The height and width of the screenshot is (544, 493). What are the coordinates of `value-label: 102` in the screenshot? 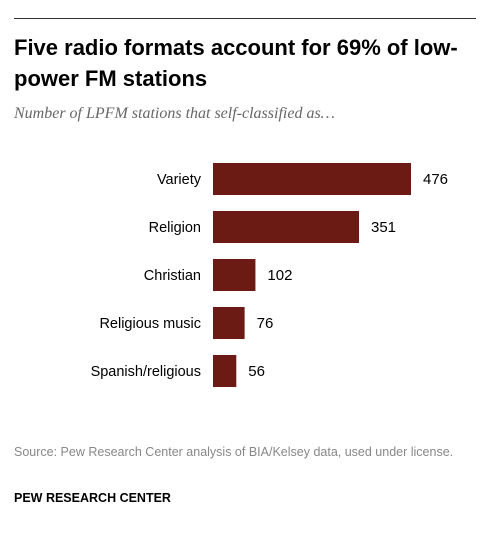 It's located at (279, 275).